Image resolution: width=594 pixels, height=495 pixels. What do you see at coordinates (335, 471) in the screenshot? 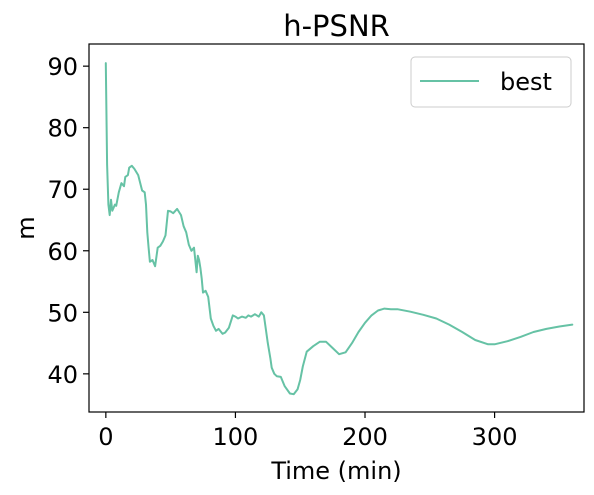
I see `x-axis-label: Time (min)` at bounding box center [335, 471].